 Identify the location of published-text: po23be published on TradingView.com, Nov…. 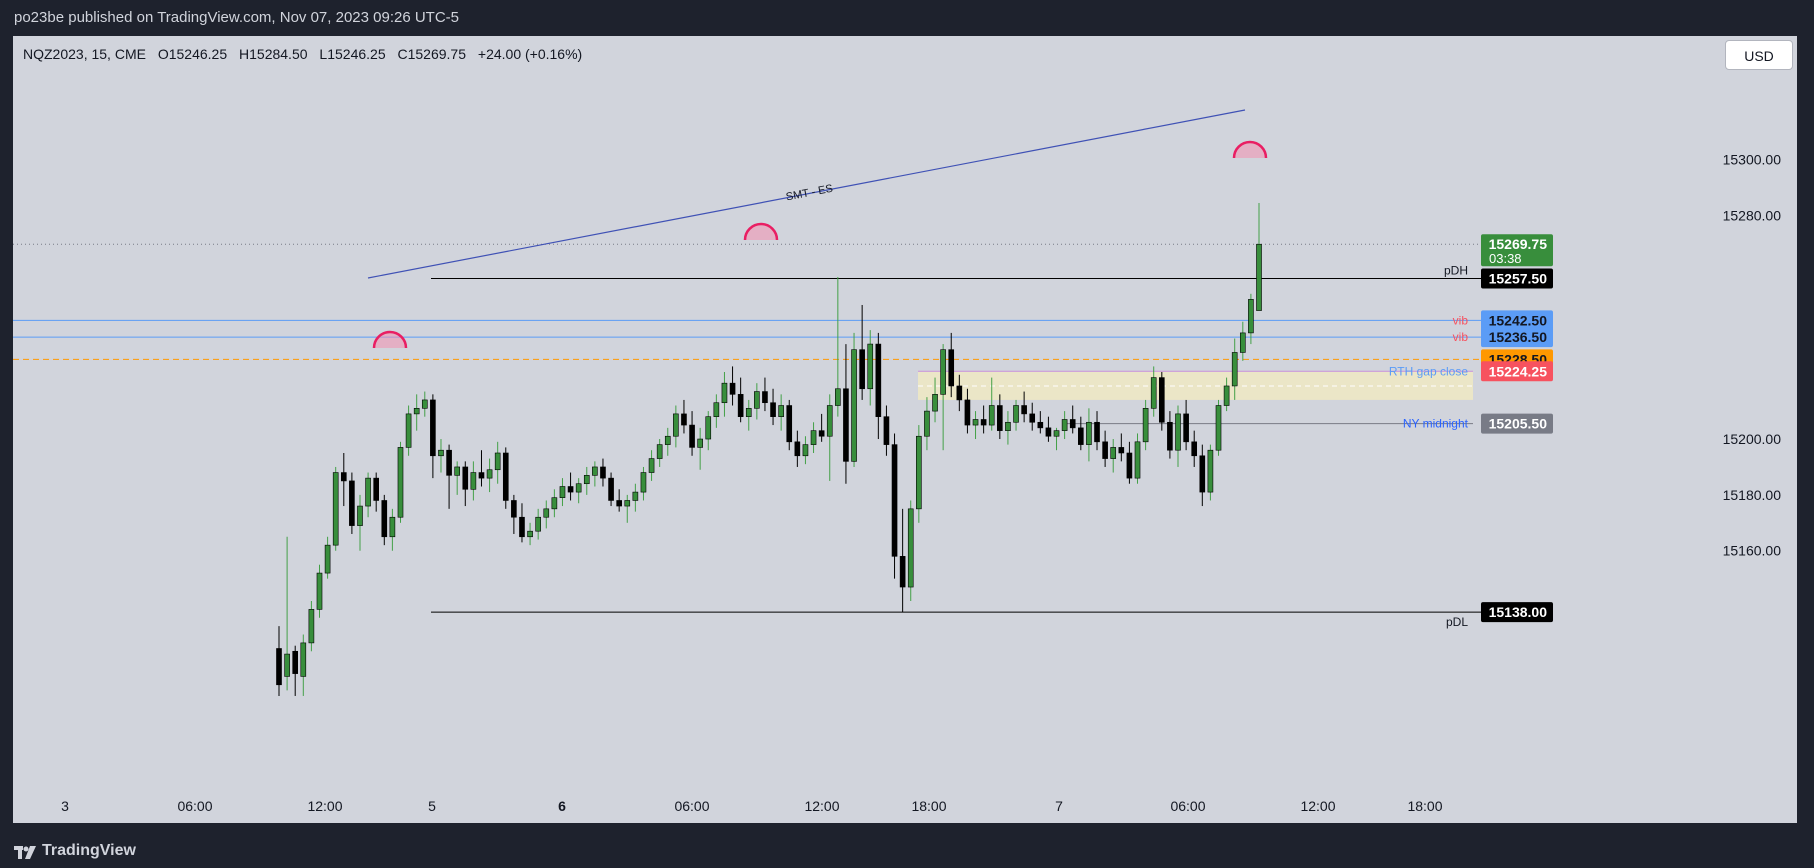
(237, 17).